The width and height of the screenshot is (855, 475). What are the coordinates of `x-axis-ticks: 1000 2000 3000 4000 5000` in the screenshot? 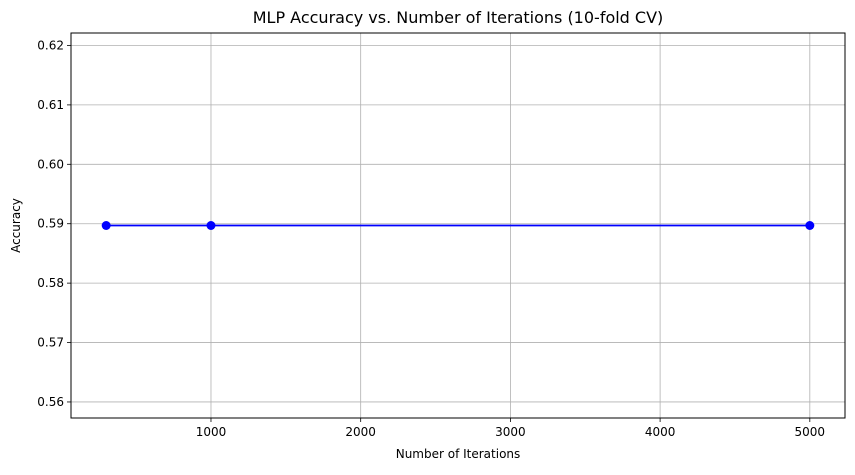 It's located at (510, 428).